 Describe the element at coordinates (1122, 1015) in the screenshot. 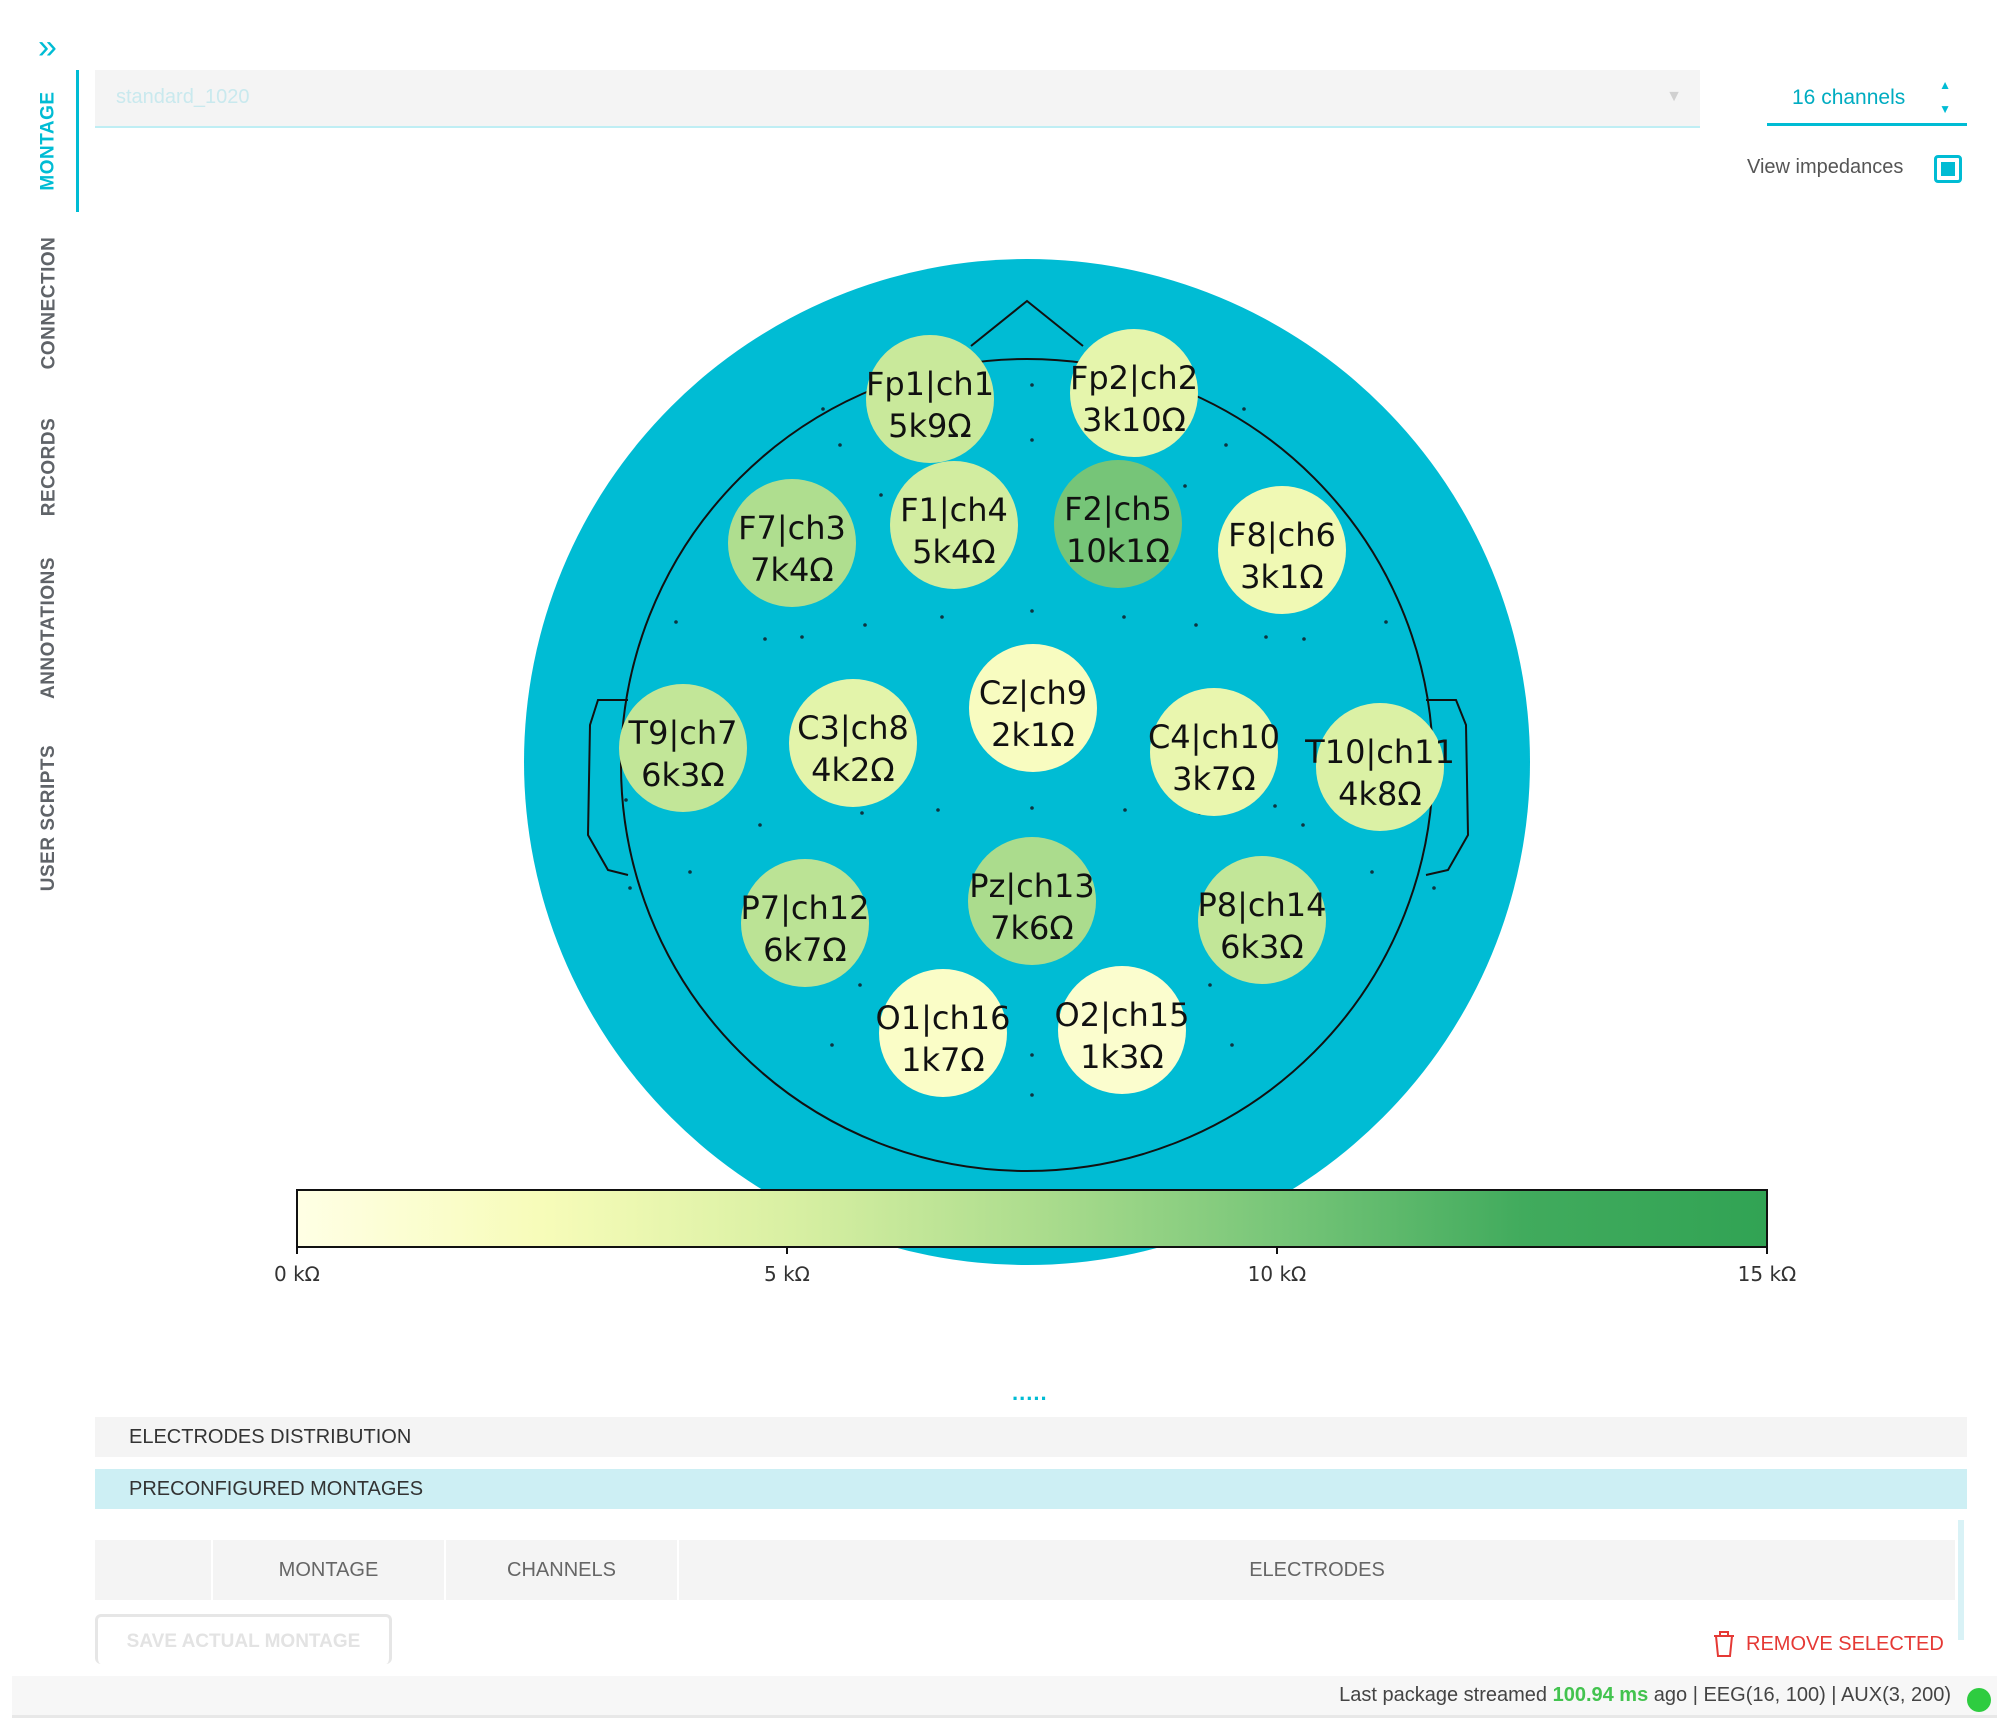

I see `electrode-name: O2|ch15` at that location.